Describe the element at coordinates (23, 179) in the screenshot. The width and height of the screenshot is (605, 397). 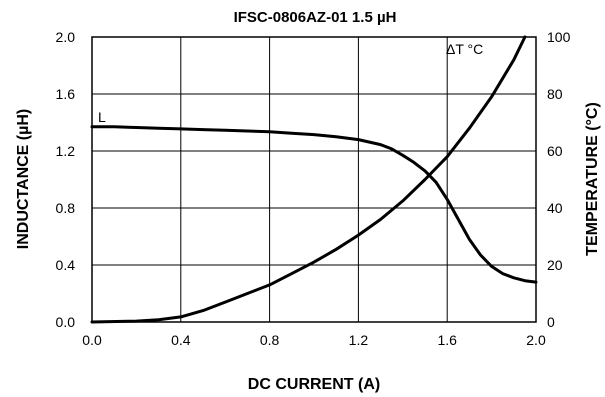
I see `y-left-axis-label: INDUCTANCE (µH)` at that location.